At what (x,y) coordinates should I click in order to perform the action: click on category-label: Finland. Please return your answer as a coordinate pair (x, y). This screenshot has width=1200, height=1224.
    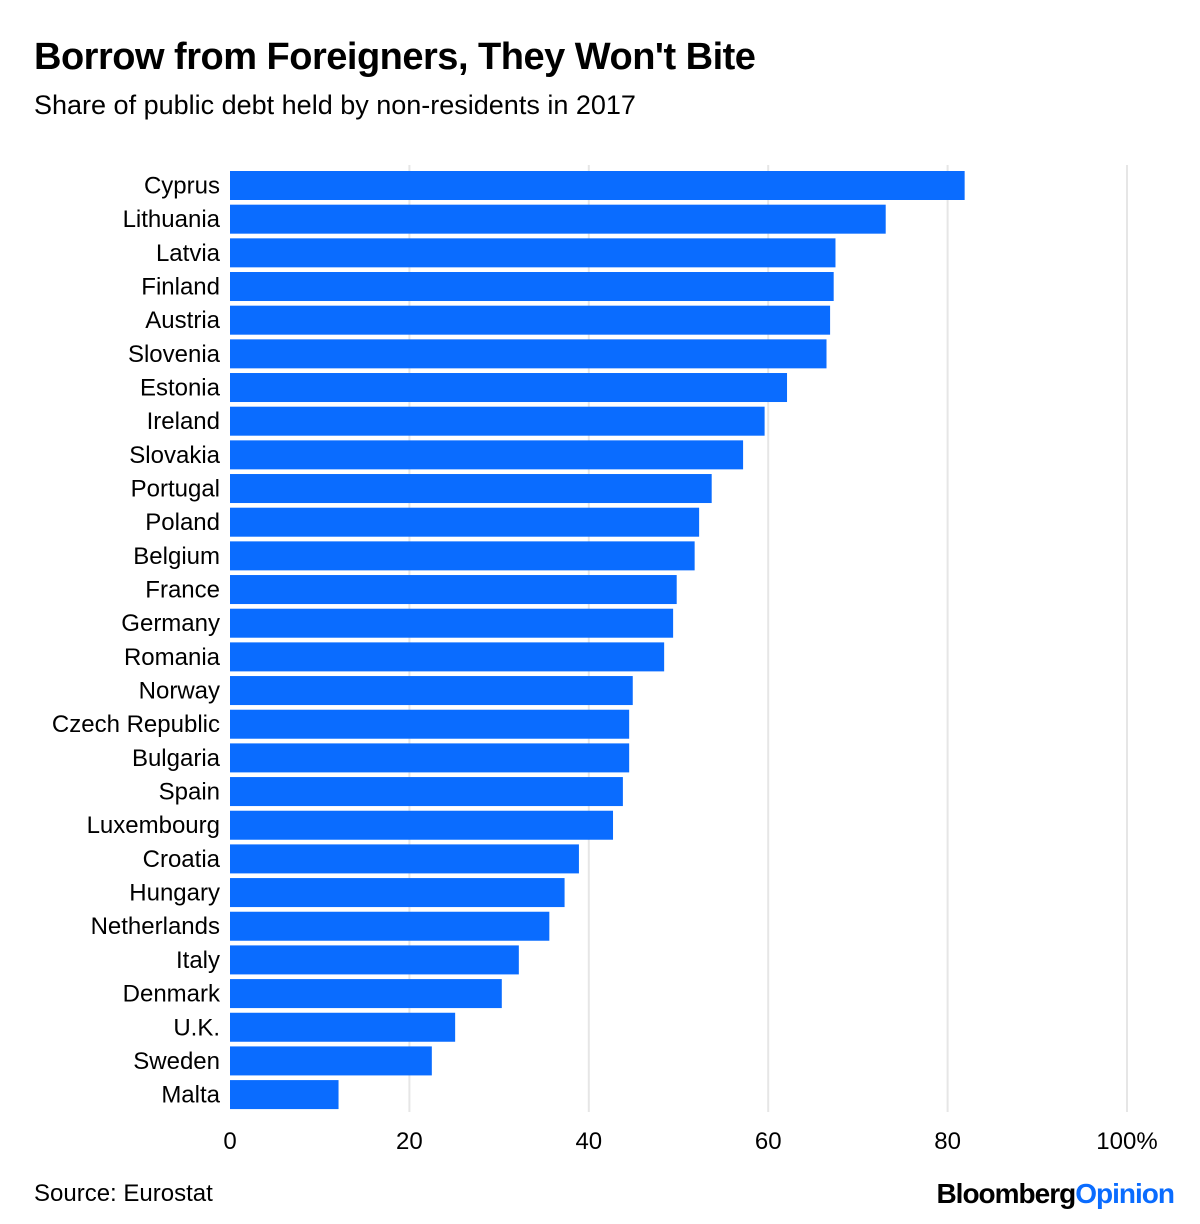
    Looking at the image, I should click on (180, 287).